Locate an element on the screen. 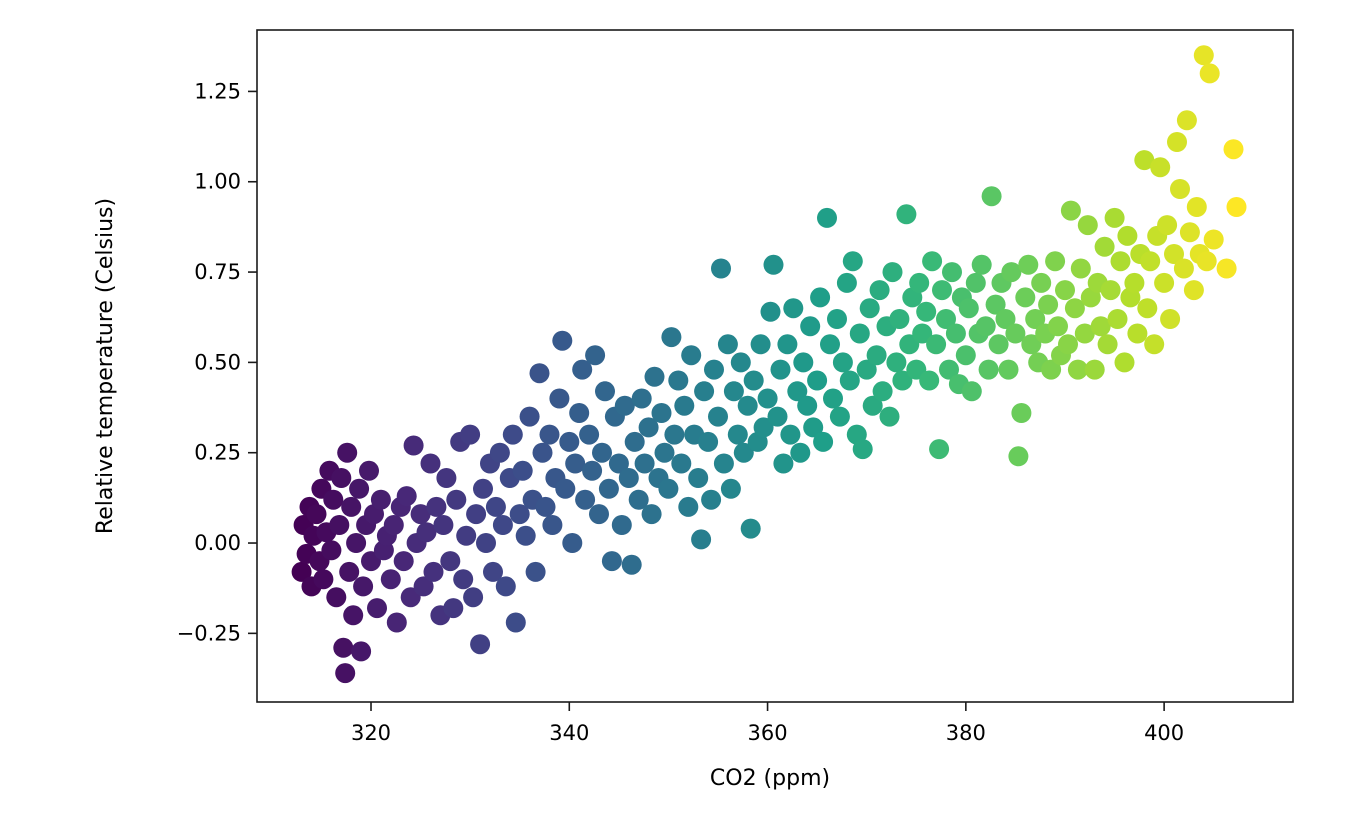 The image size is (1370, 836). y-tick-label: 0.75 is located at coordinates (217, 272).